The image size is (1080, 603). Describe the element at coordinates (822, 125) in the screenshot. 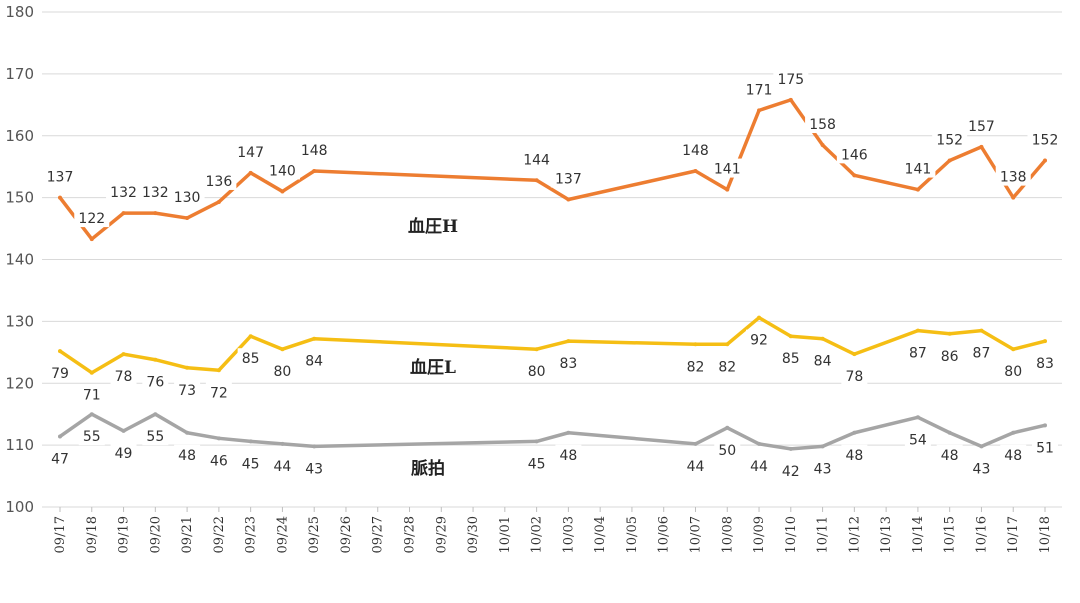

I see `data-label: 158` at that location.